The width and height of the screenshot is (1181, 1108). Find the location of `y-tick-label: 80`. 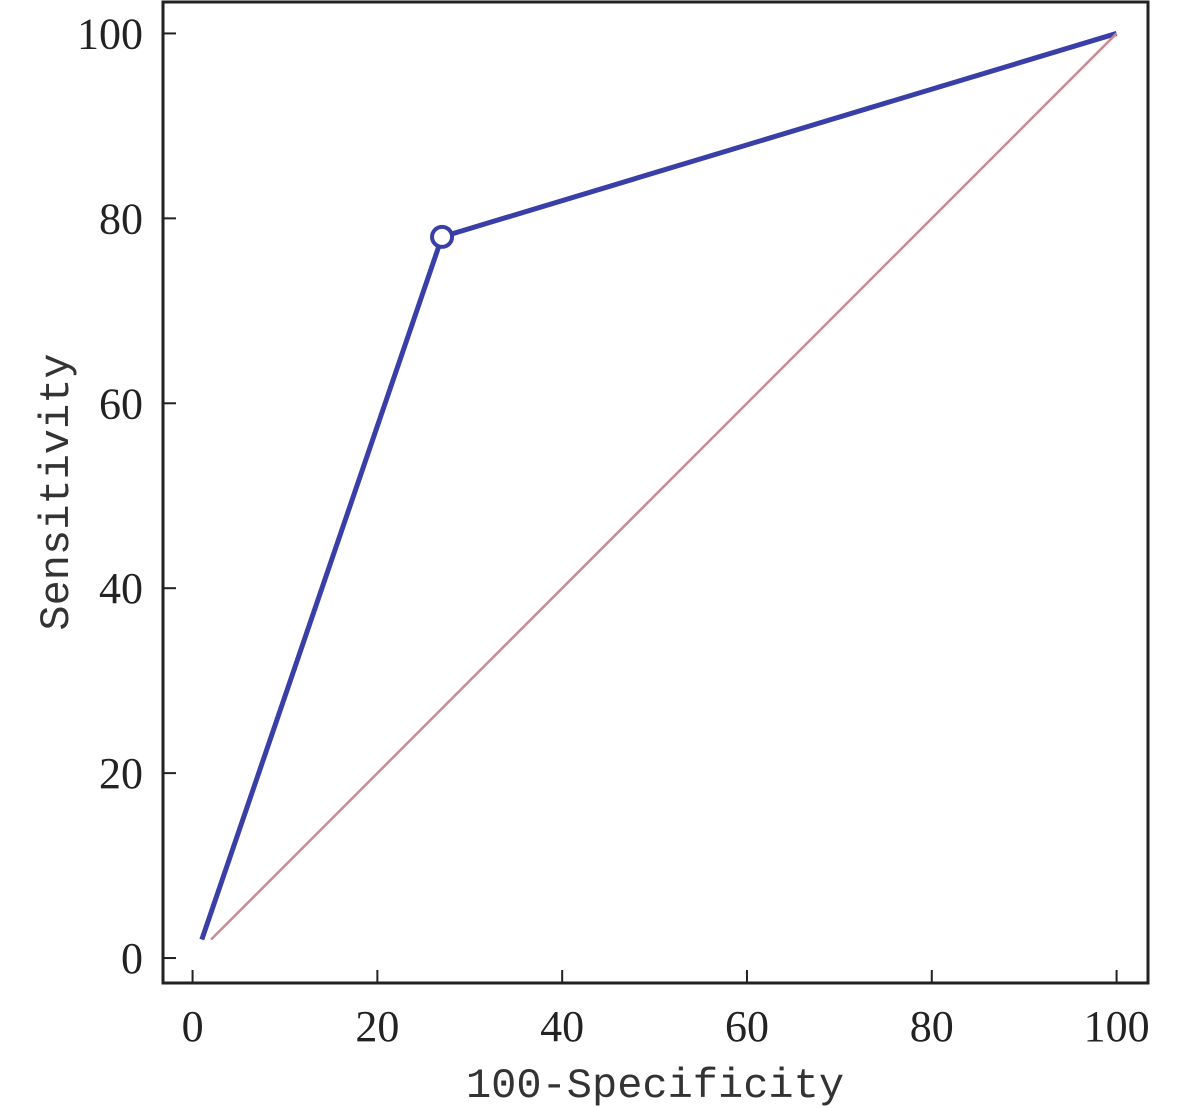

y-tick-label: 80 is located at coordinates (121, 218).